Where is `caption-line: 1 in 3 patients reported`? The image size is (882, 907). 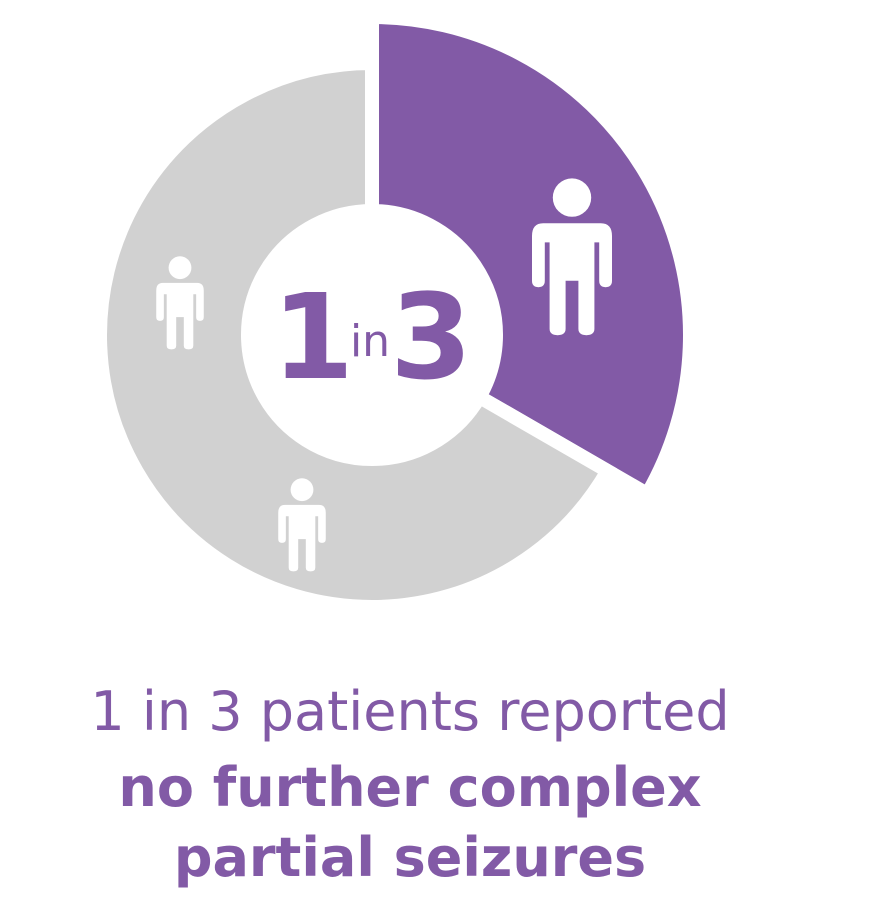 caption-line: 1 in 3 patients reported is located at coordinates (409, 711).